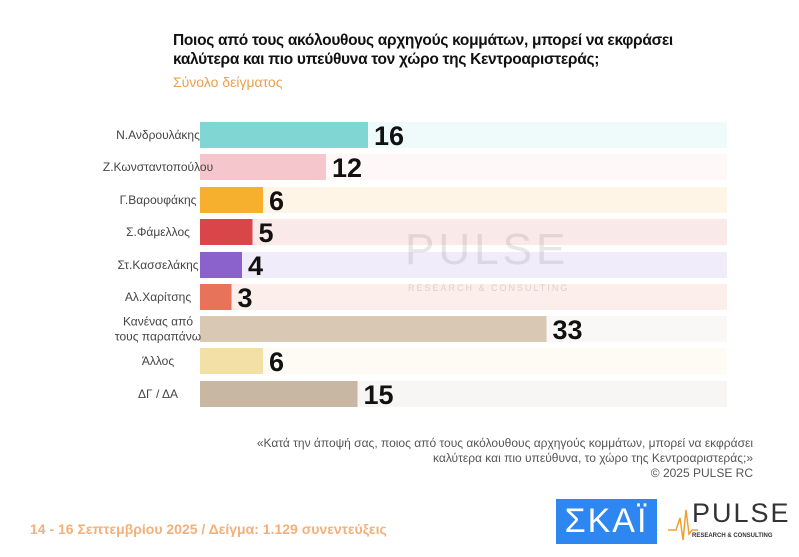  I want to click on skai-logo: ΣΚΑΪ, so click(606, 521).